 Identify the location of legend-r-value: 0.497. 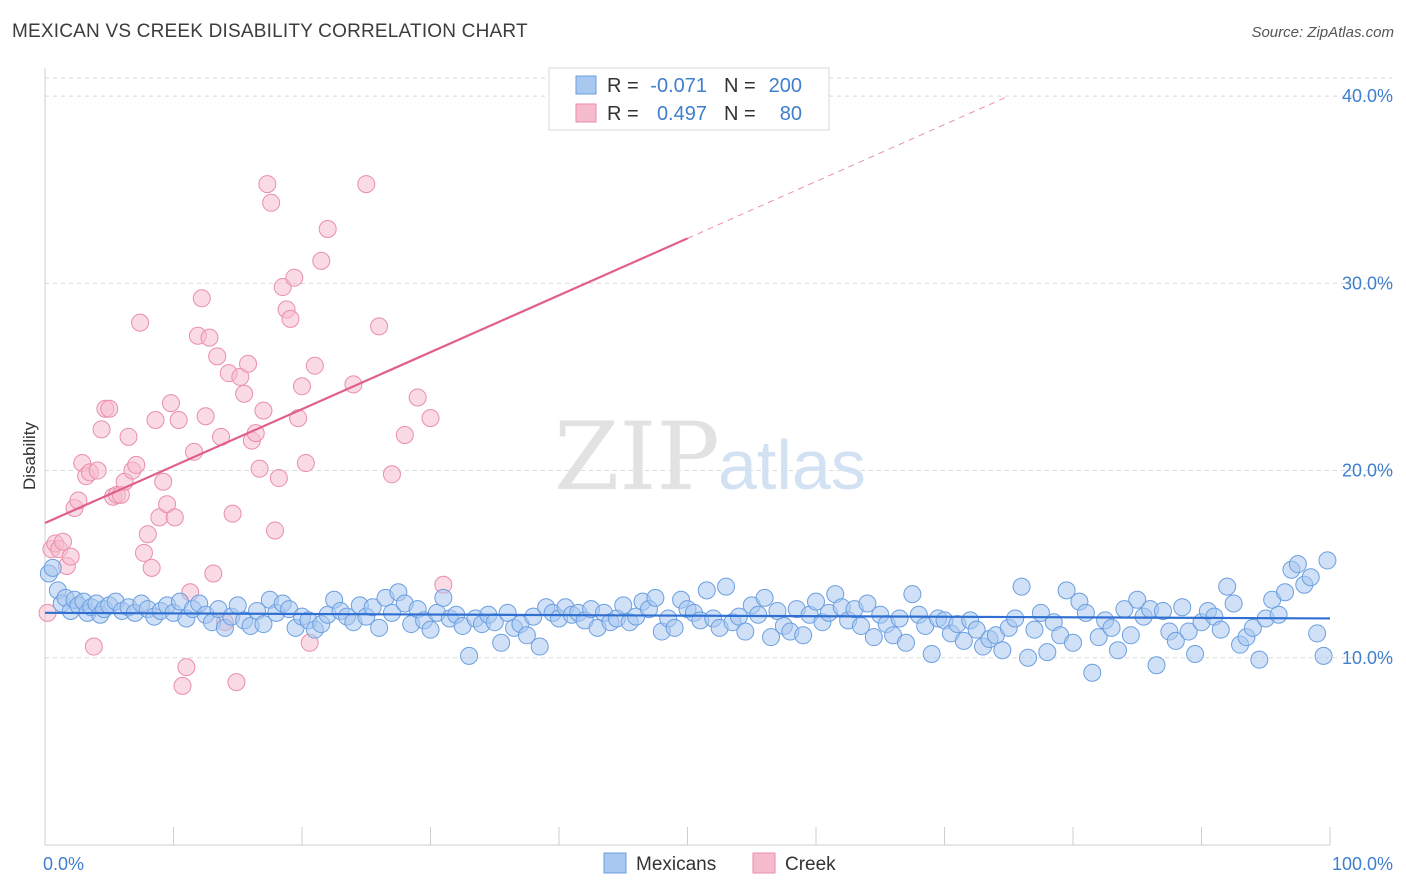
(682, 114).